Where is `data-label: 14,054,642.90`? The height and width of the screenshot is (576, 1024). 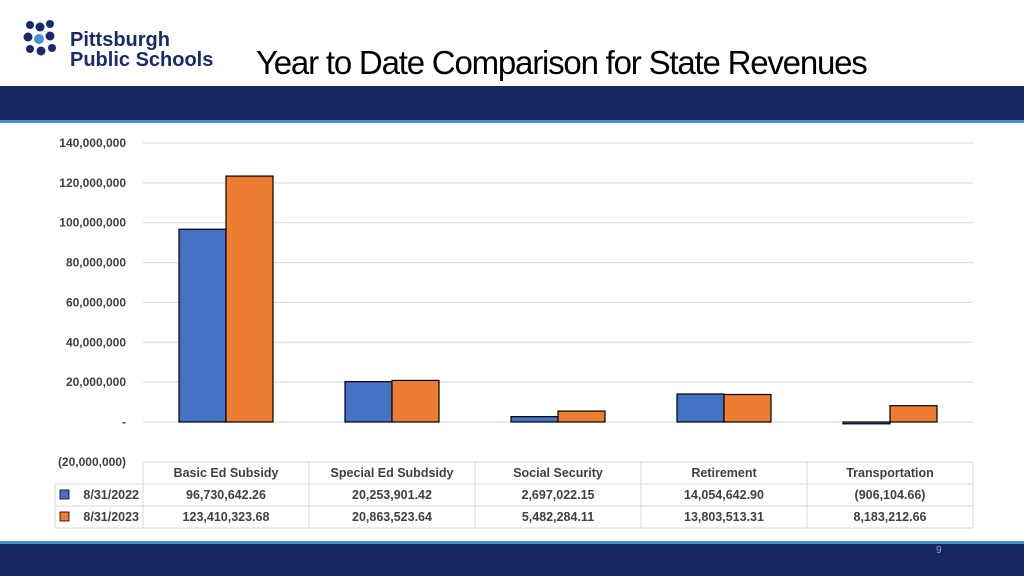
data-label: 14,054,642.90 is located at coordinates (724, 495).